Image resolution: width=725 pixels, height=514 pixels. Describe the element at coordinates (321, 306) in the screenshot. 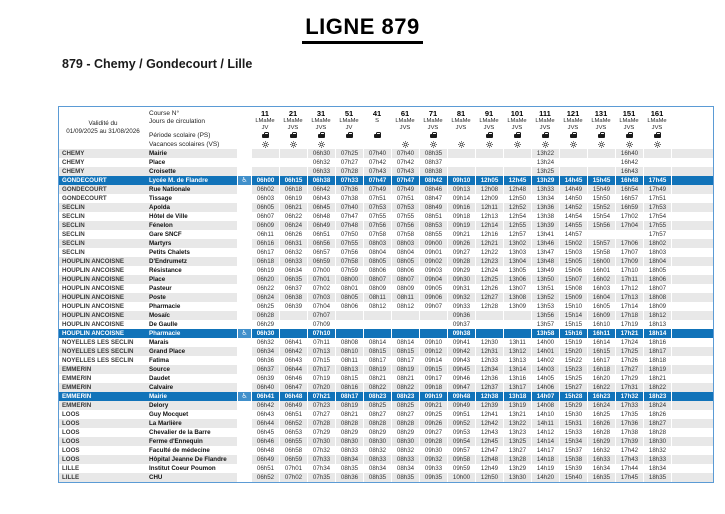

I see `time-cell: 07h04` at that location.